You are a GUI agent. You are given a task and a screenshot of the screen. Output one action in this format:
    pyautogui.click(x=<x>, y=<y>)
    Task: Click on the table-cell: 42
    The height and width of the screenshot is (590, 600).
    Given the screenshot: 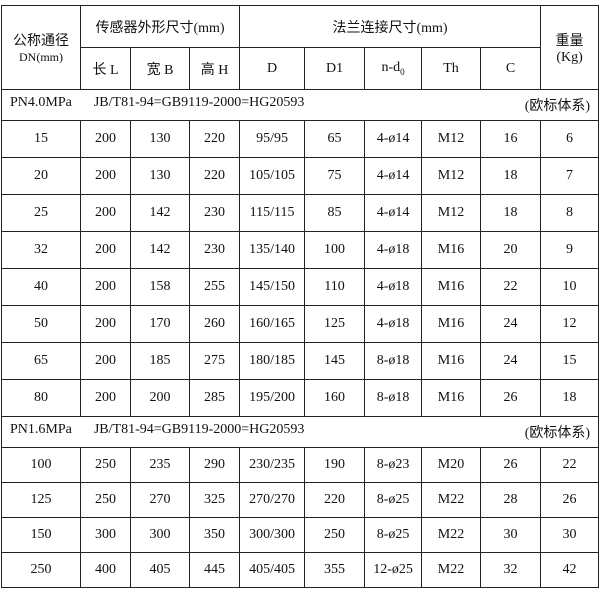 What is the action you would take?
    pyautogui.click(x=570, y=570)
    